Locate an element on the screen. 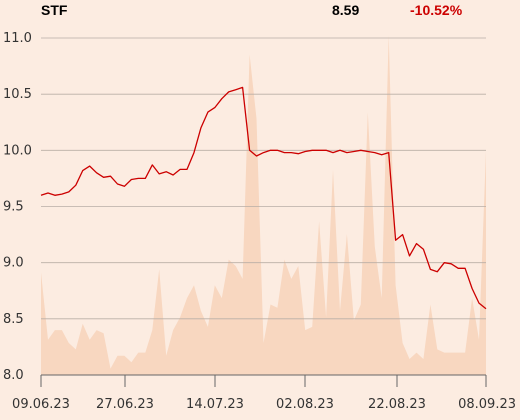 Image resolution: width=520 pixels, height=420 pixels. y-tick-label: 10.0 is located at coordinates (17, 150).